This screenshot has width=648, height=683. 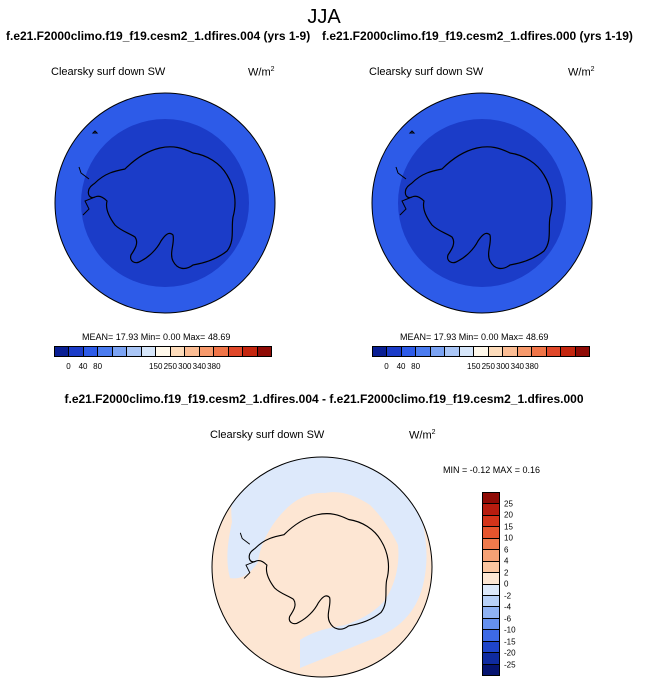 I want to click on colorbar-right-tick-label: 80, so click(x=416, y=366).